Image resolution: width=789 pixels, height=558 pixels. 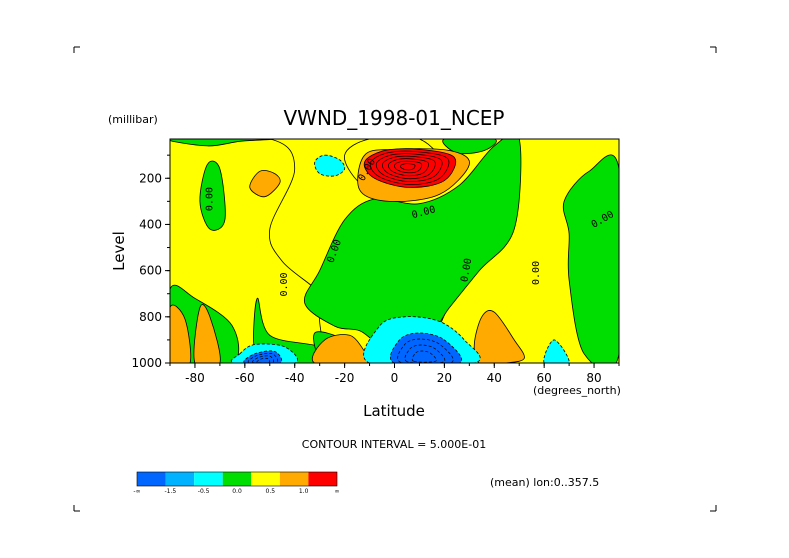 I want to click on x-units-label: (degrees_north), so click(x=577, y=390).